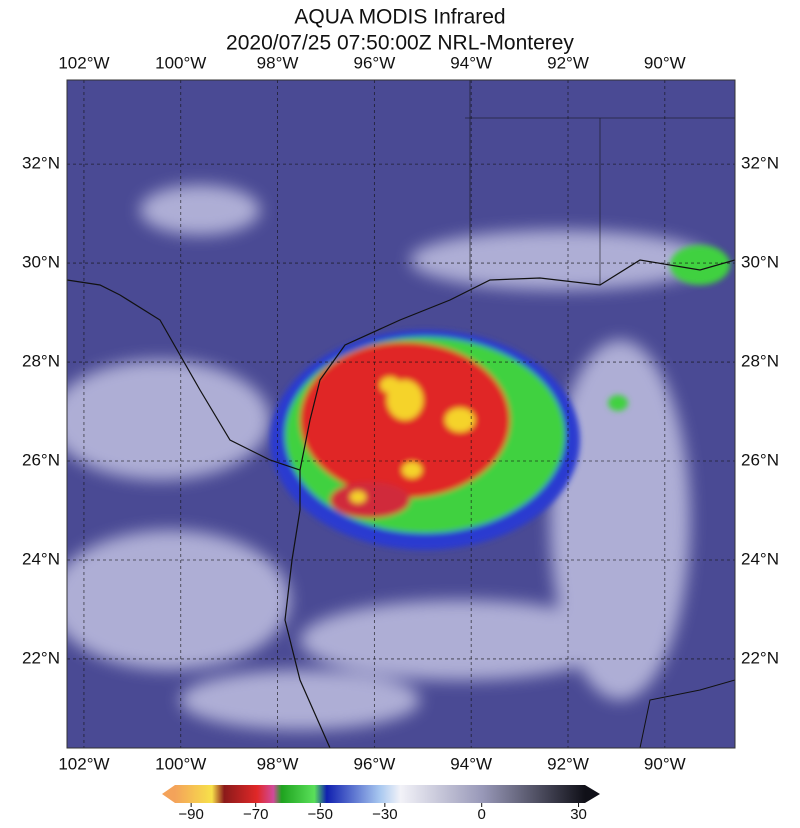 The height and width of the screenshot is (828, 800). Describe the element at coordinates (384, 814) in the screenshot. I see `colorbar-tick-label: −30` at that location.